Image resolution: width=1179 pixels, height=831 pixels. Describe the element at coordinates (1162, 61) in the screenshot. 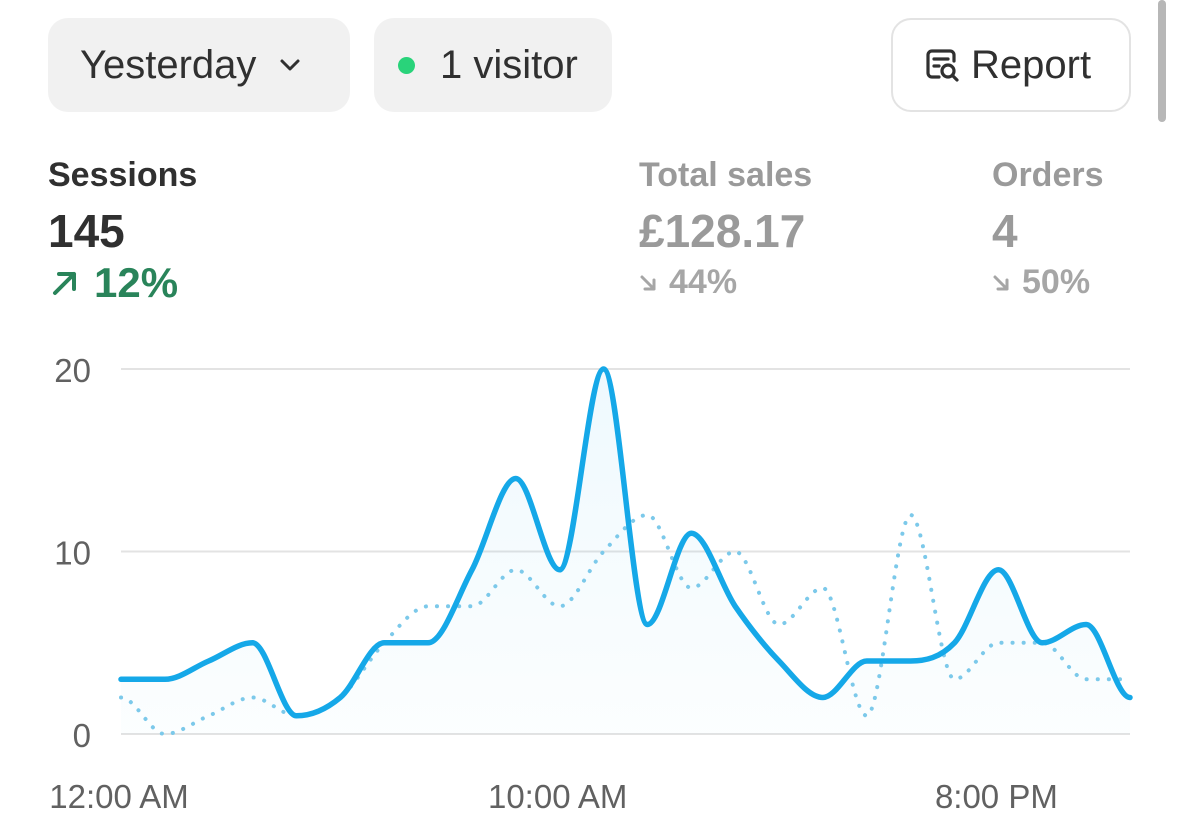

I see `scrollbar-thumb` at that location.